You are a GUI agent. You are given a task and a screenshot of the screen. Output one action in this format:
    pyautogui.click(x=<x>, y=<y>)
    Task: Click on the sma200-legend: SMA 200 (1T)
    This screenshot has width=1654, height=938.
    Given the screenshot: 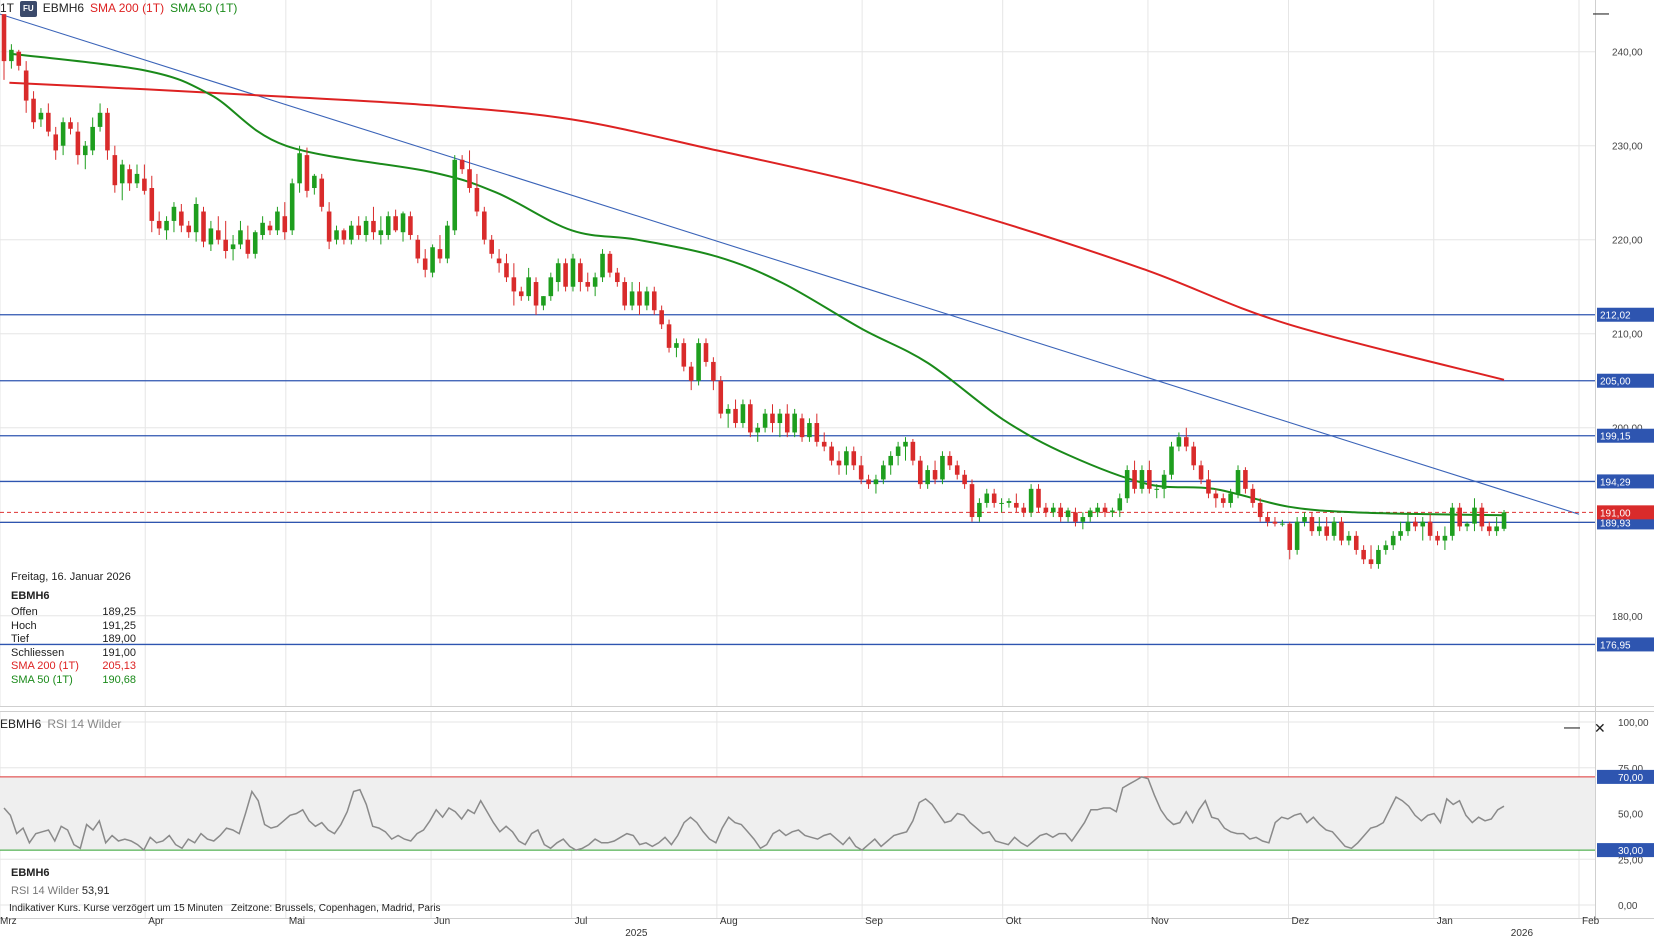 What is the action you would take?
    pyautogui.click(x=127, y=8)
    